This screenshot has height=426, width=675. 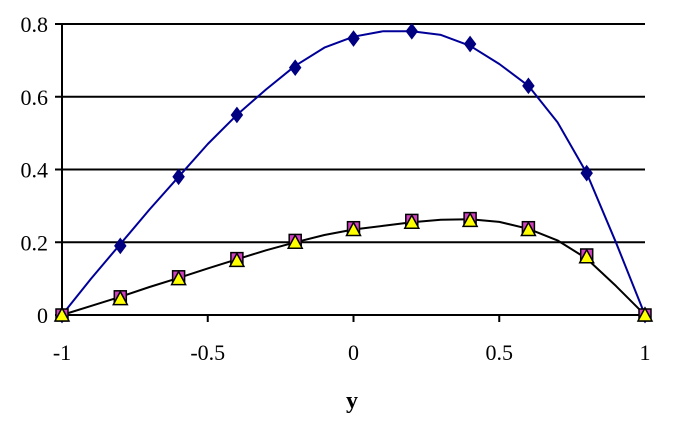 I want to click on x-tick-label-2: 0, so click(x=353, y=352).